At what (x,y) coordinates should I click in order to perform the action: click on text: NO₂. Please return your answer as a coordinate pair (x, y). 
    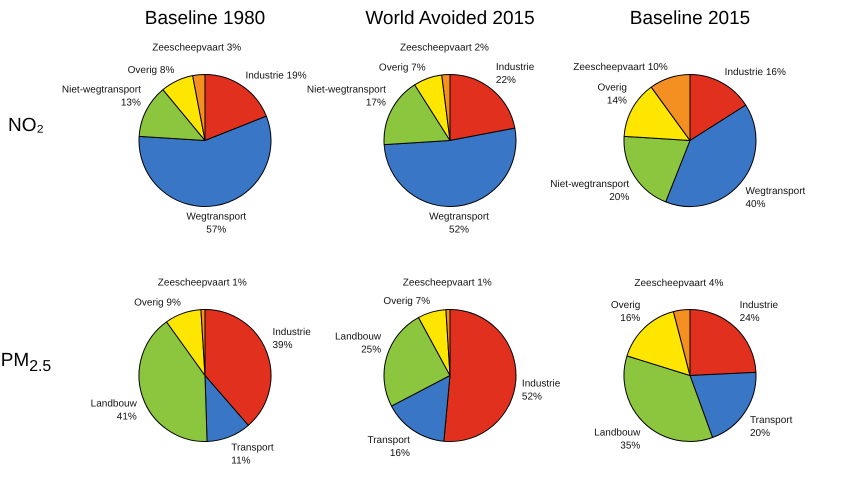
    Looking at the image, I should click on (26, 126).